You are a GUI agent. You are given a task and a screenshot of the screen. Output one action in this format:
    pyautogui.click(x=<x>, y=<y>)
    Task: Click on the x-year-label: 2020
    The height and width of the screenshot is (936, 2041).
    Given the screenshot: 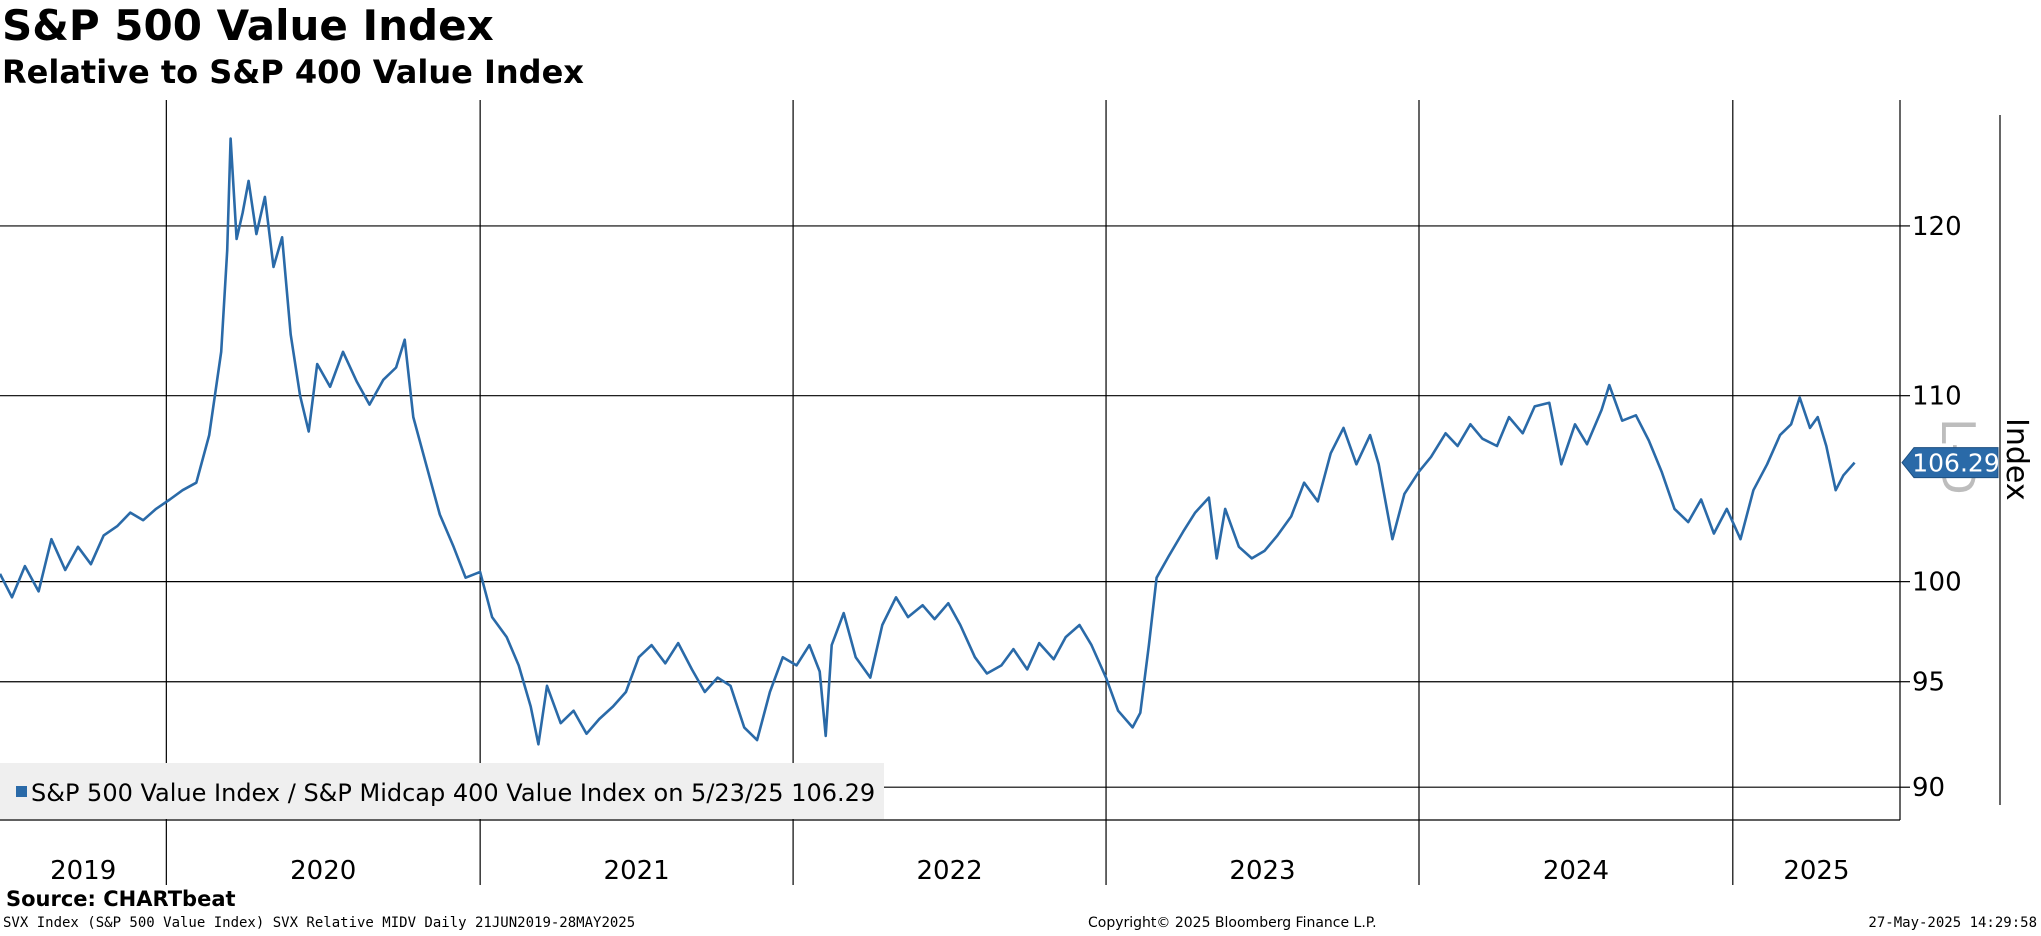 What is the action you would take?
    pyautogui.click(x=323, y=871)
    